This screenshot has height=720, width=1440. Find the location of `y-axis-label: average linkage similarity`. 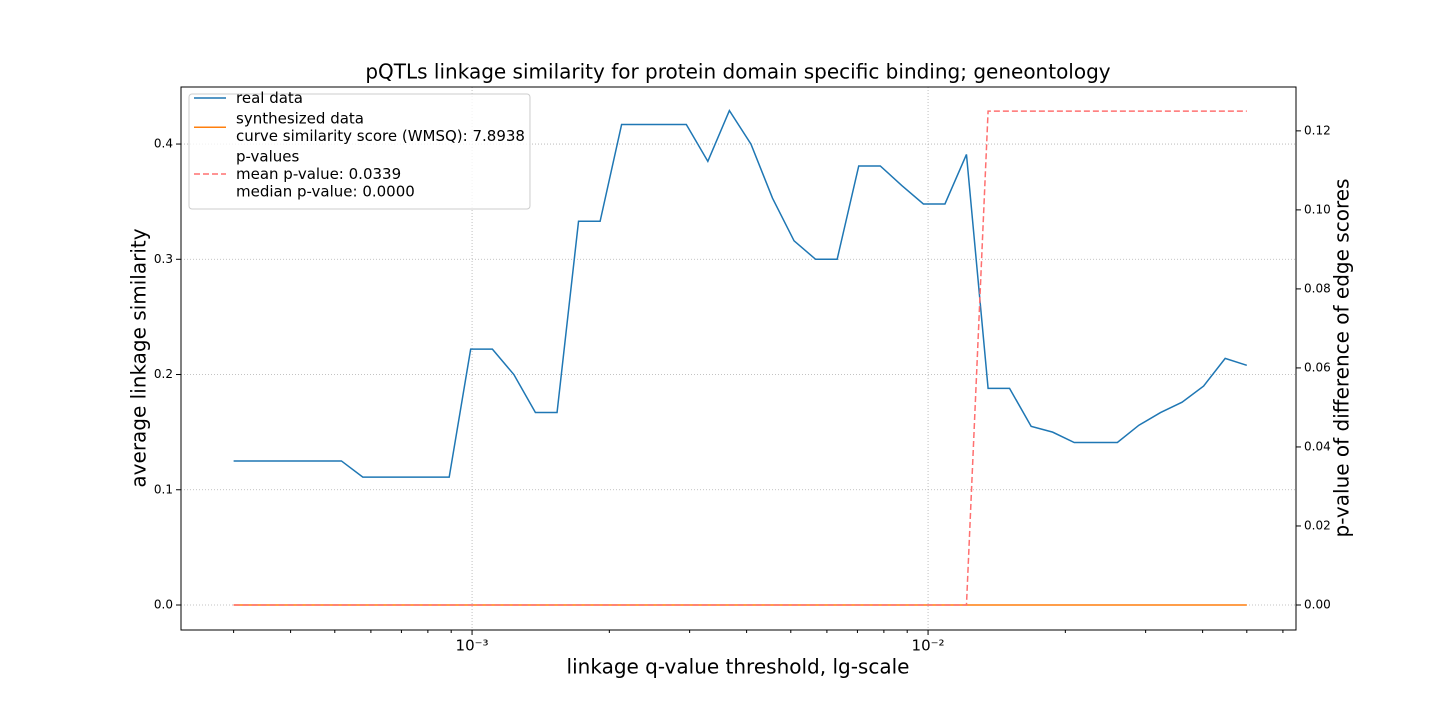

y-axis-label: average linkage similarity is located at coordinates (139, 357).